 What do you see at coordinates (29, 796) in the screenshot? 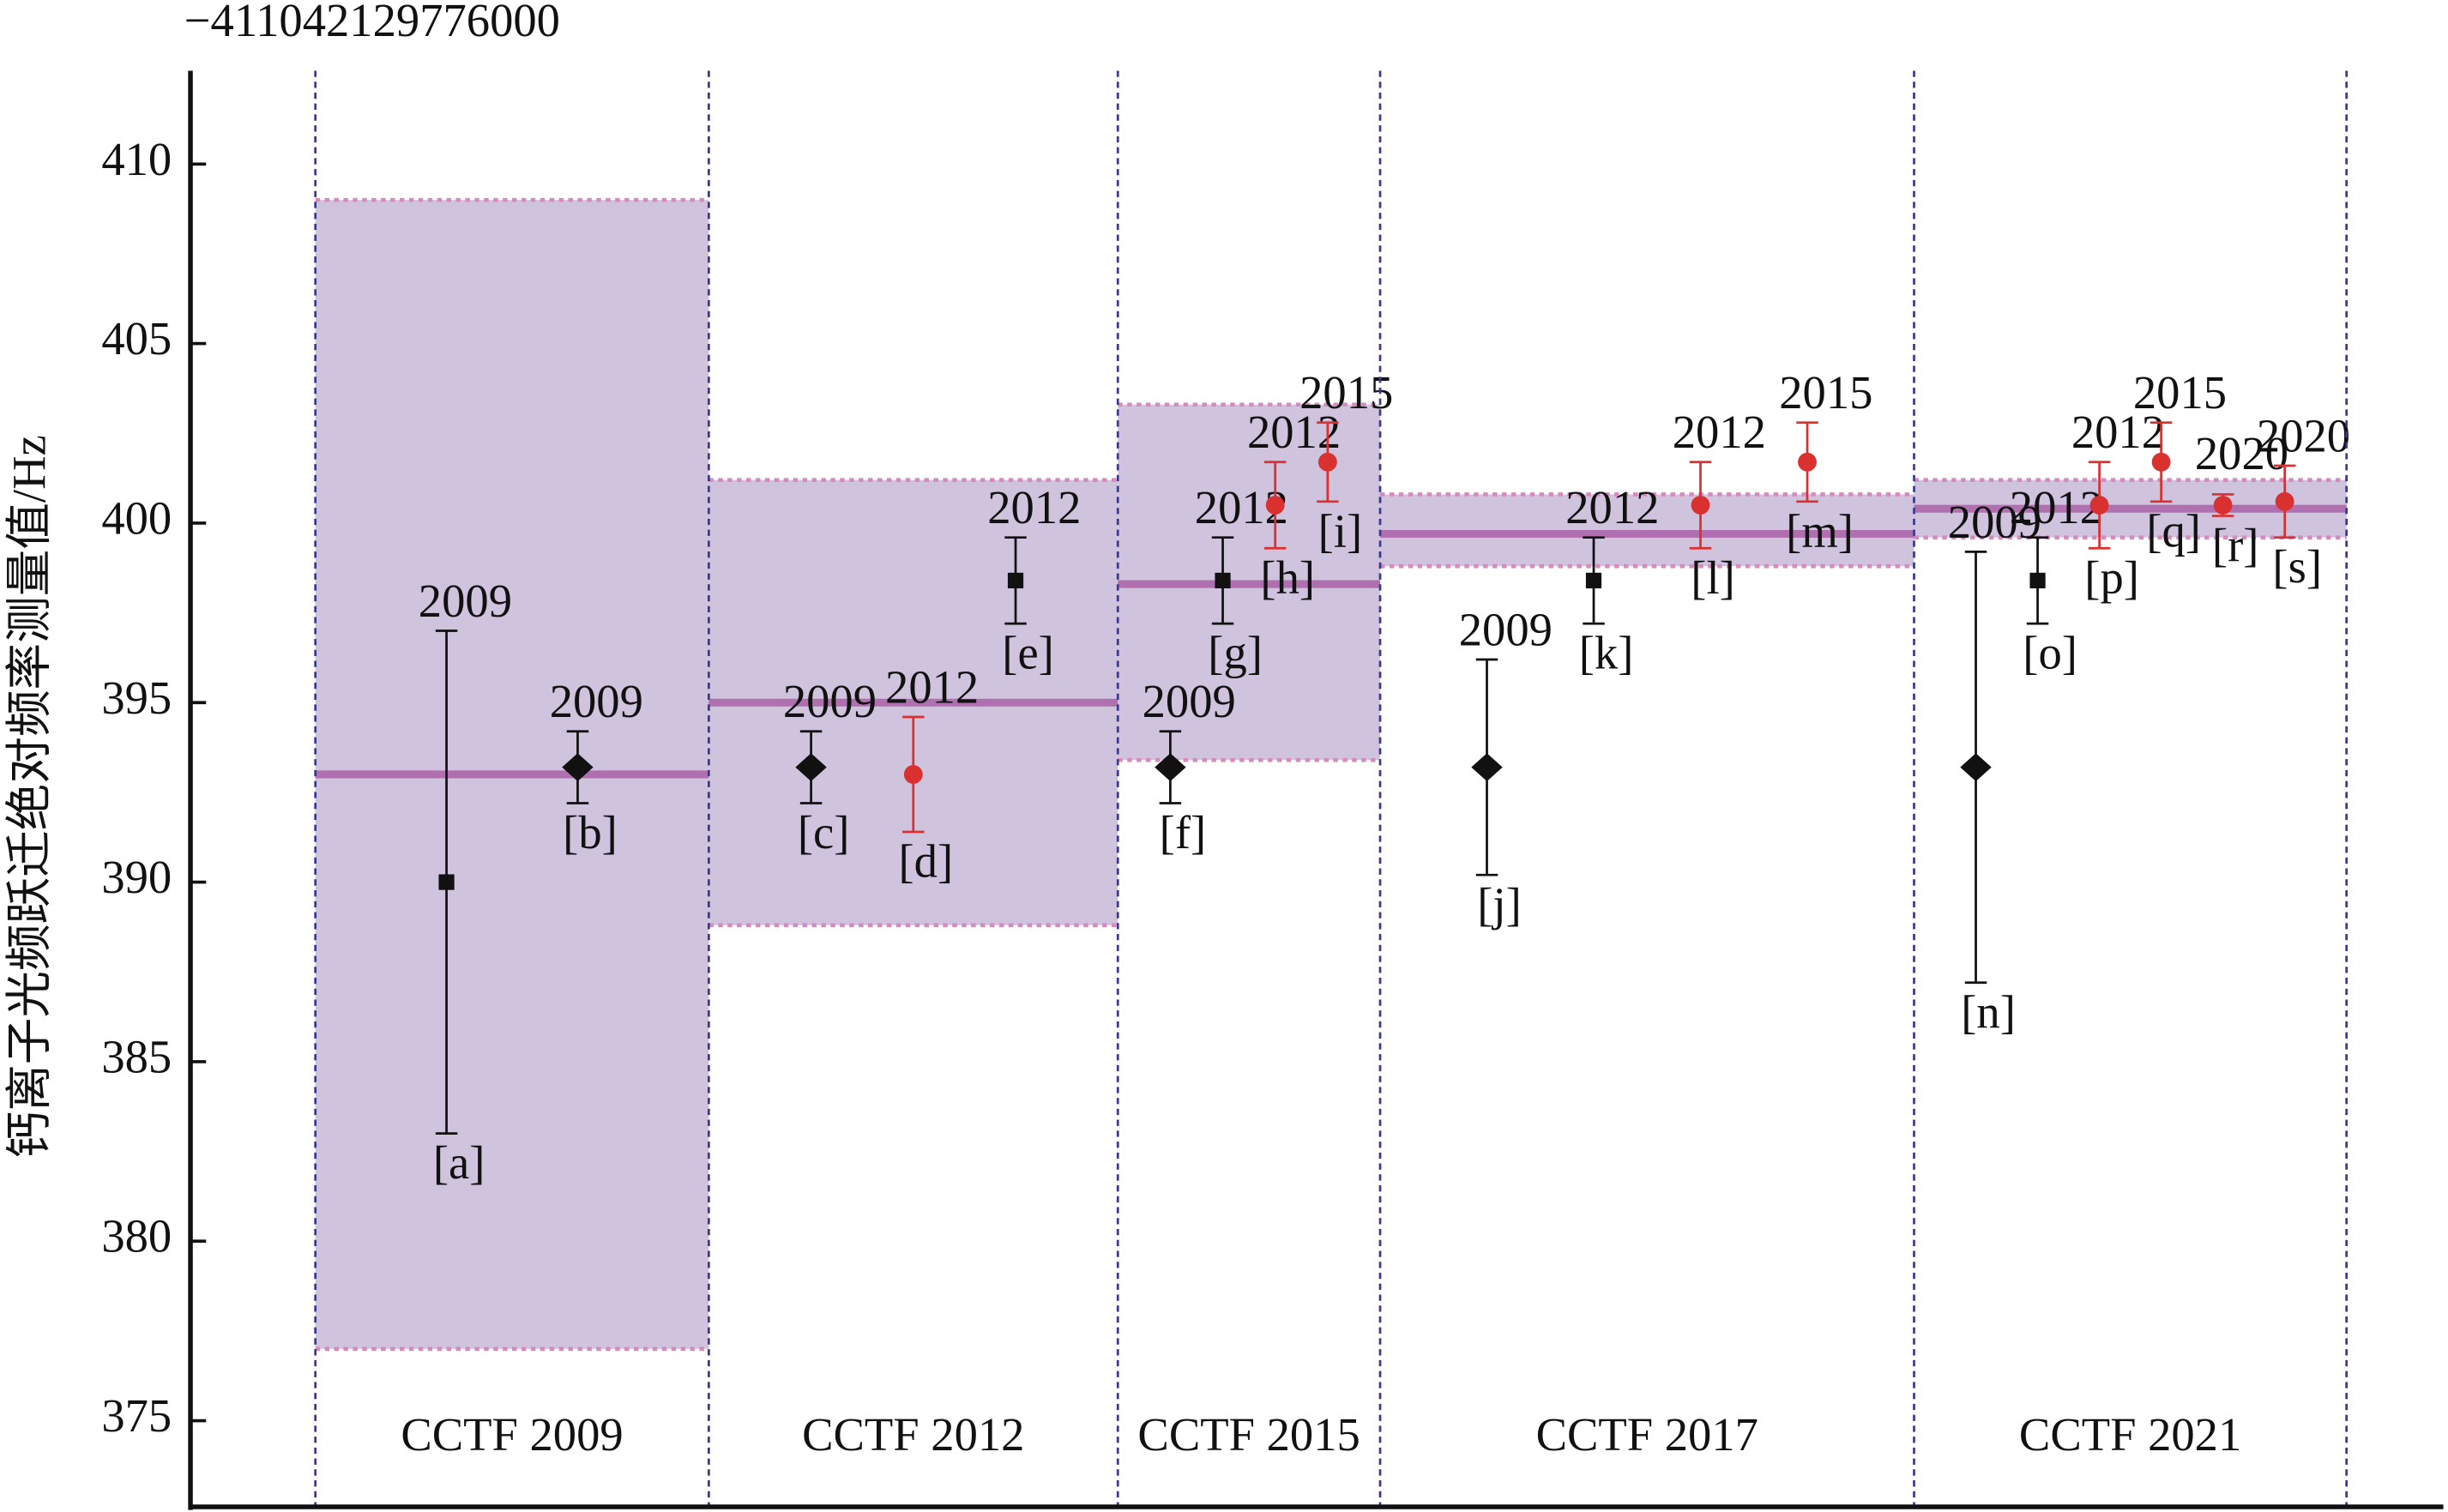
I see `y-axis-label: 钙离子光频跃迁绝对频率测量值/Hz` at bounding box center [29, 796].